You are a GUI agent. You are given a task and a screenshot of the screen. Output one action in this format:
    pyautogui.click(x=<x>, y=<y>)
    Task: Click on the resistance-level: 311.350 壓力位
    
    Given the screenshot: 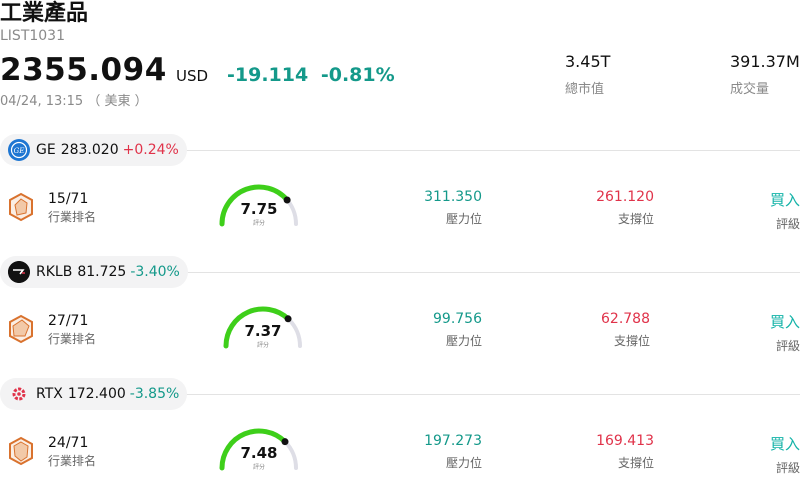 What is the action you would take?
    pyautogui.click(x=453, y=208)
    